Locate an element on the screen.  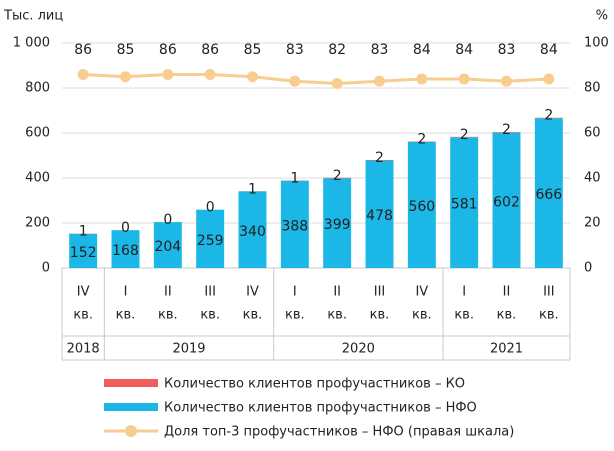
bar-value-label: 168 is located at coordinates (125, 251).